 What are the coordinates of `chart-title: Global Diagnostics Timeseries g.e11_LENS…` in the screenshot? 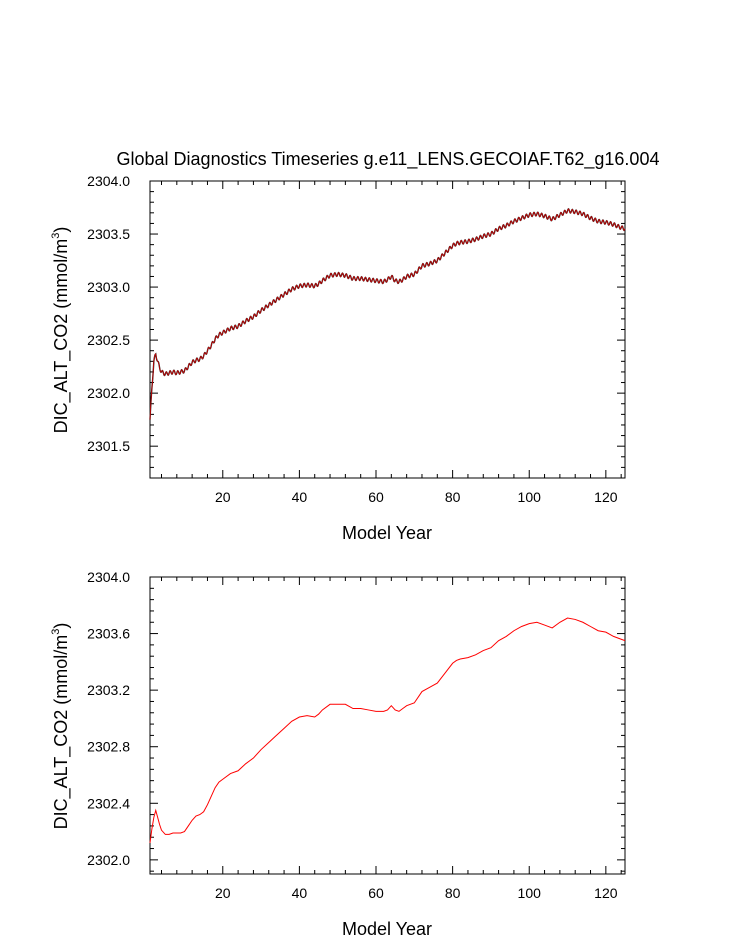 It's located at (388, 159).